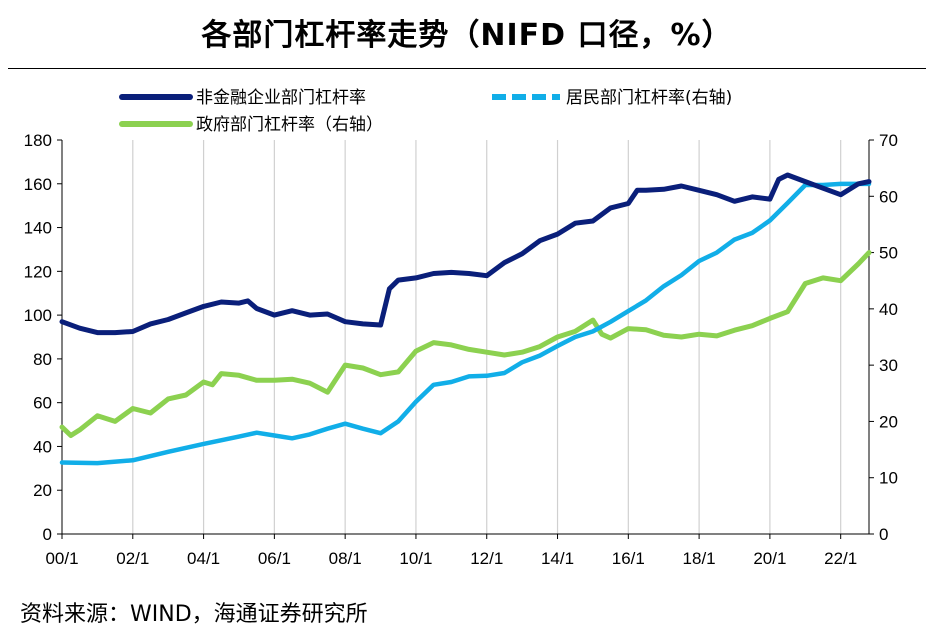  Describe the element at coordinates (888, 196) in the screenshot. I see `y-right-tick-label: 60` at that location.